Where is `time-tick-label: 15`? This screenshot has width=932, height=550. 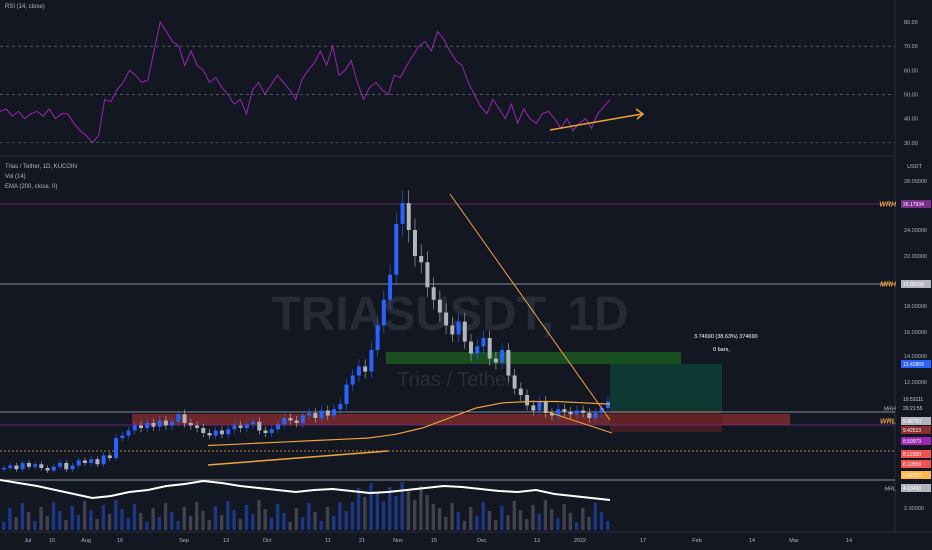 time-tick-label: 15 is located at coordinates (434, 541).